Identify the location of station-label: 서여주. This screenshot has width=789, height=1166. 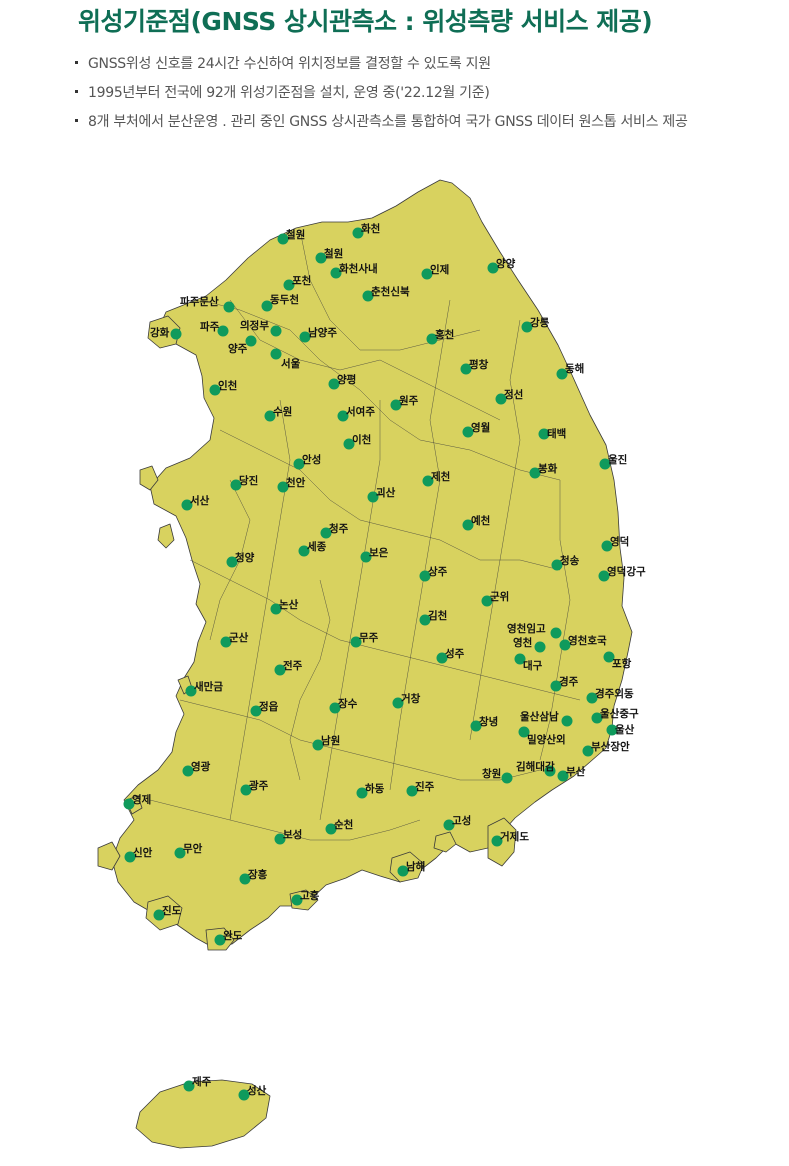
(360, 411).